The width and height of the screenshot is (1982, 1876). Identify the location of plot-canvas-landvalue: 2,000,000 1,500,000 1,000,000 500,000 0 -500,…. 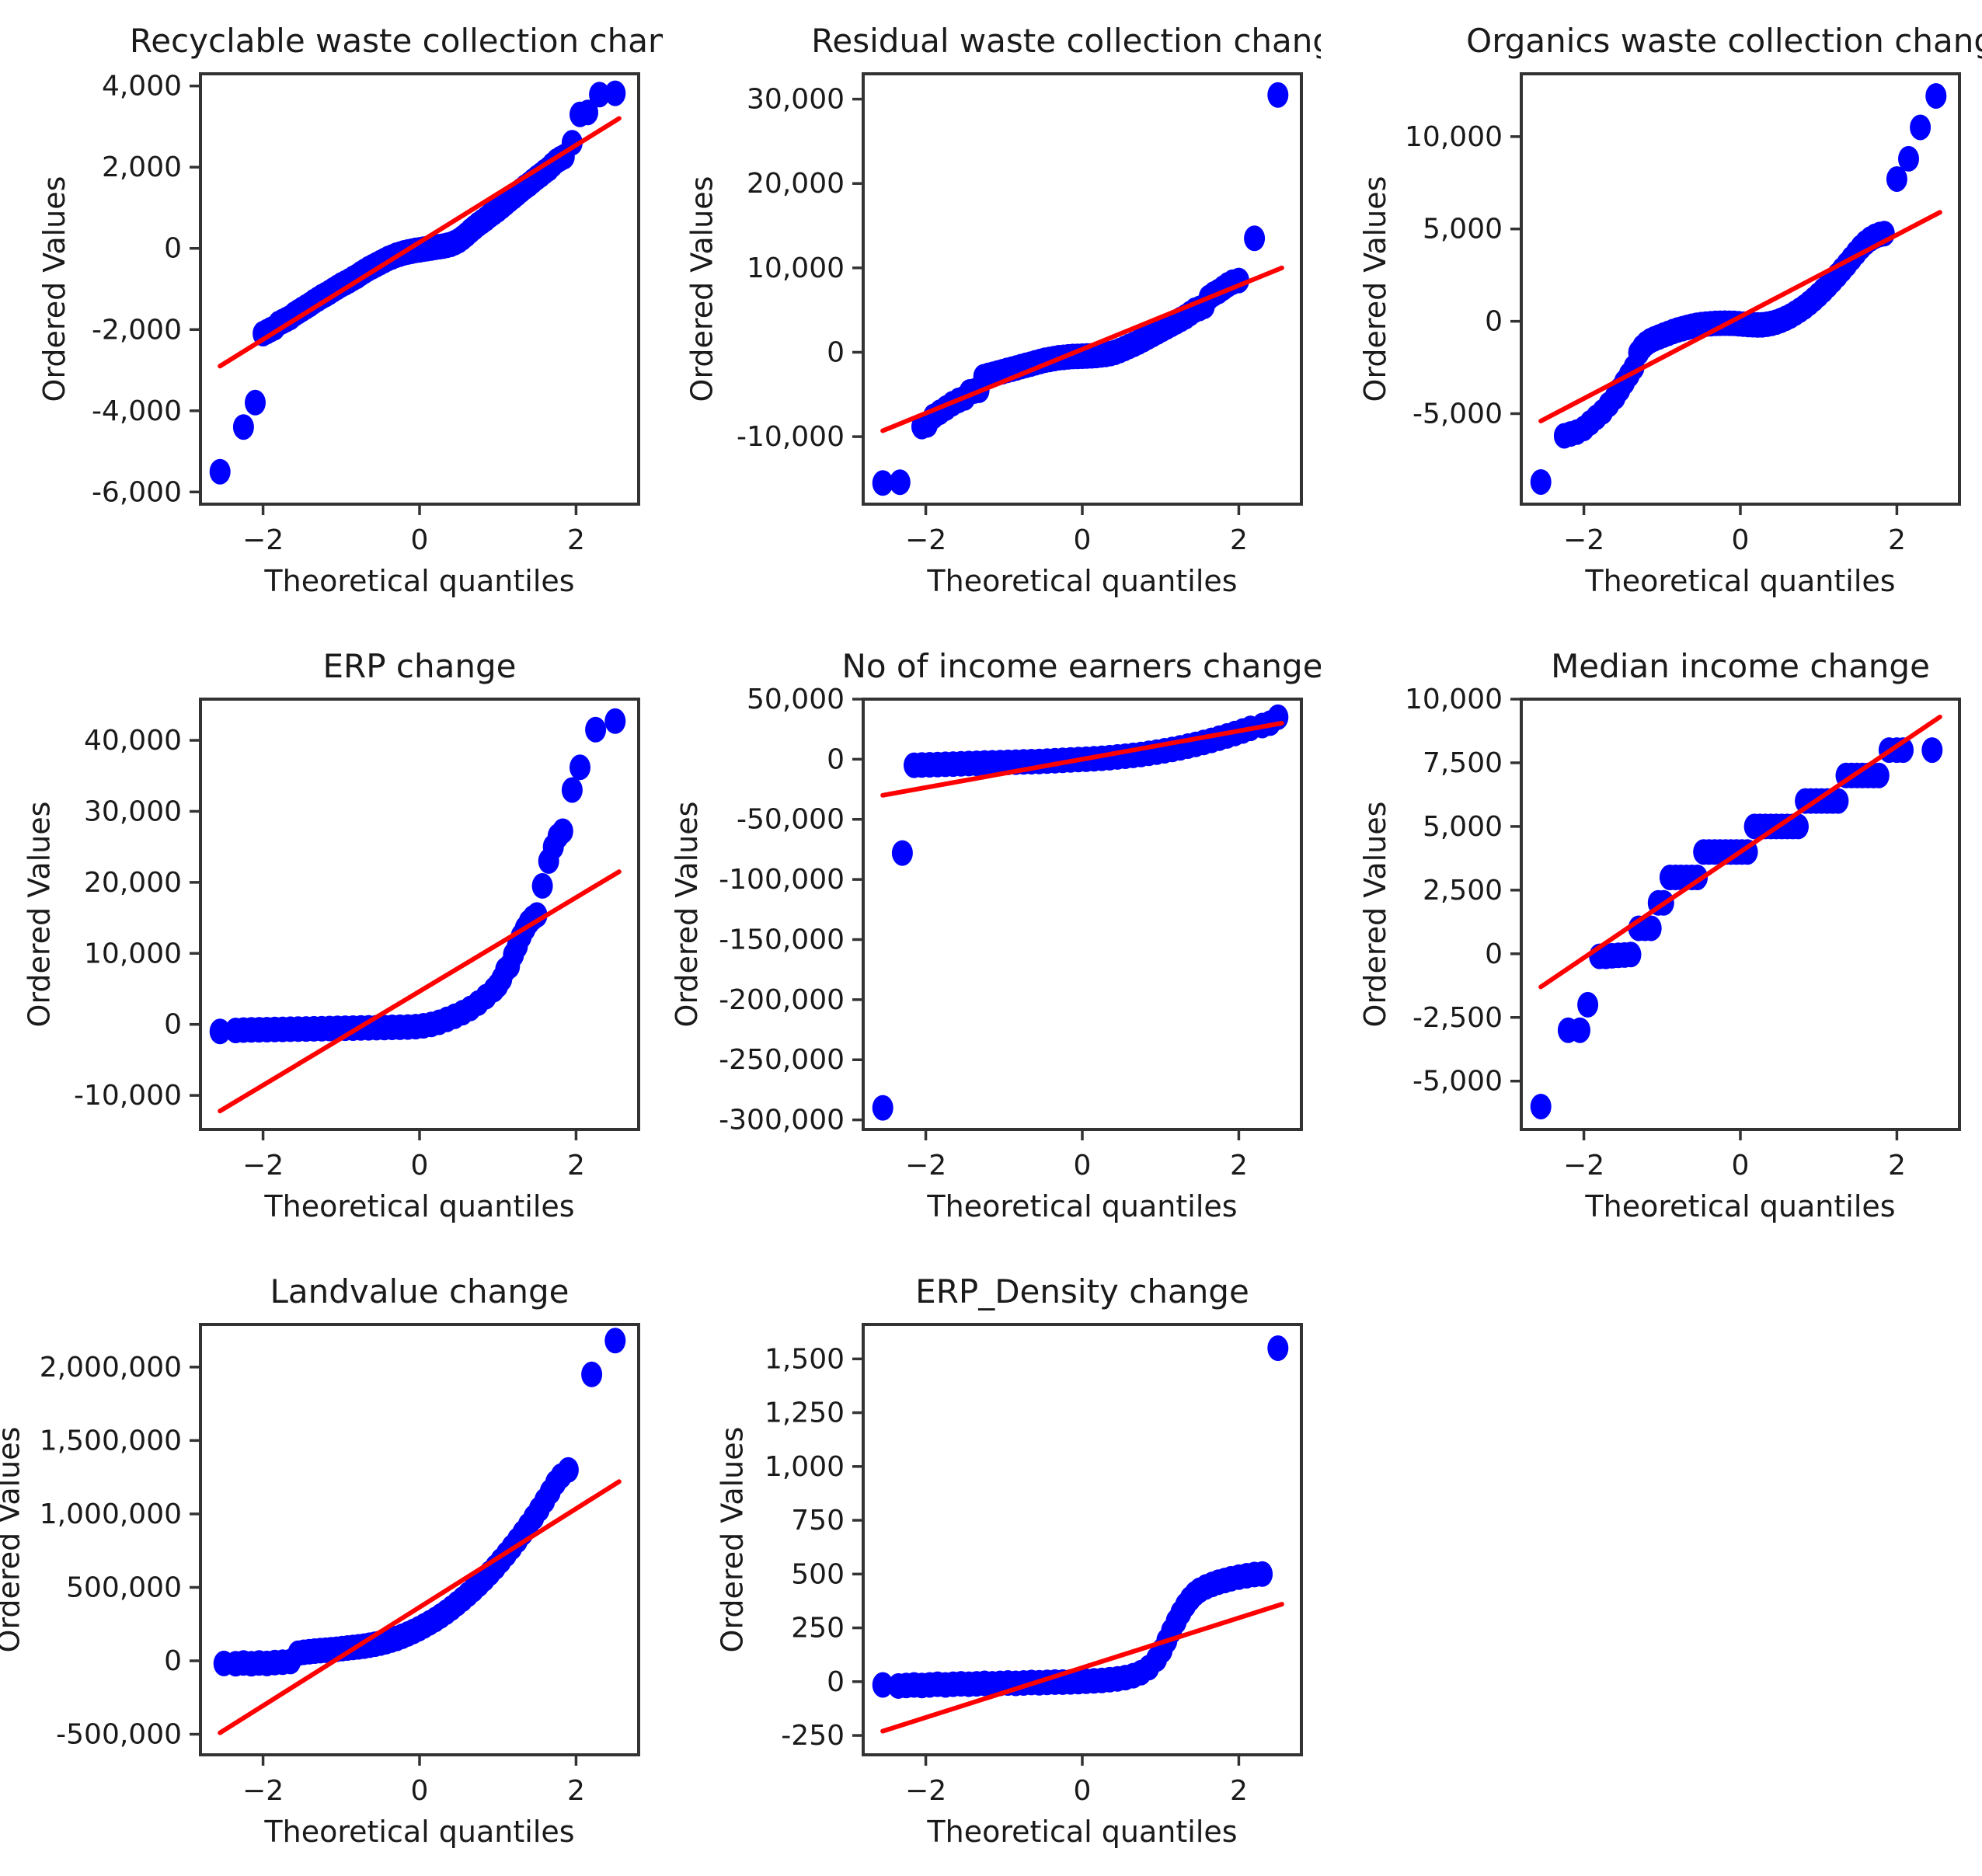
(320, 1560).